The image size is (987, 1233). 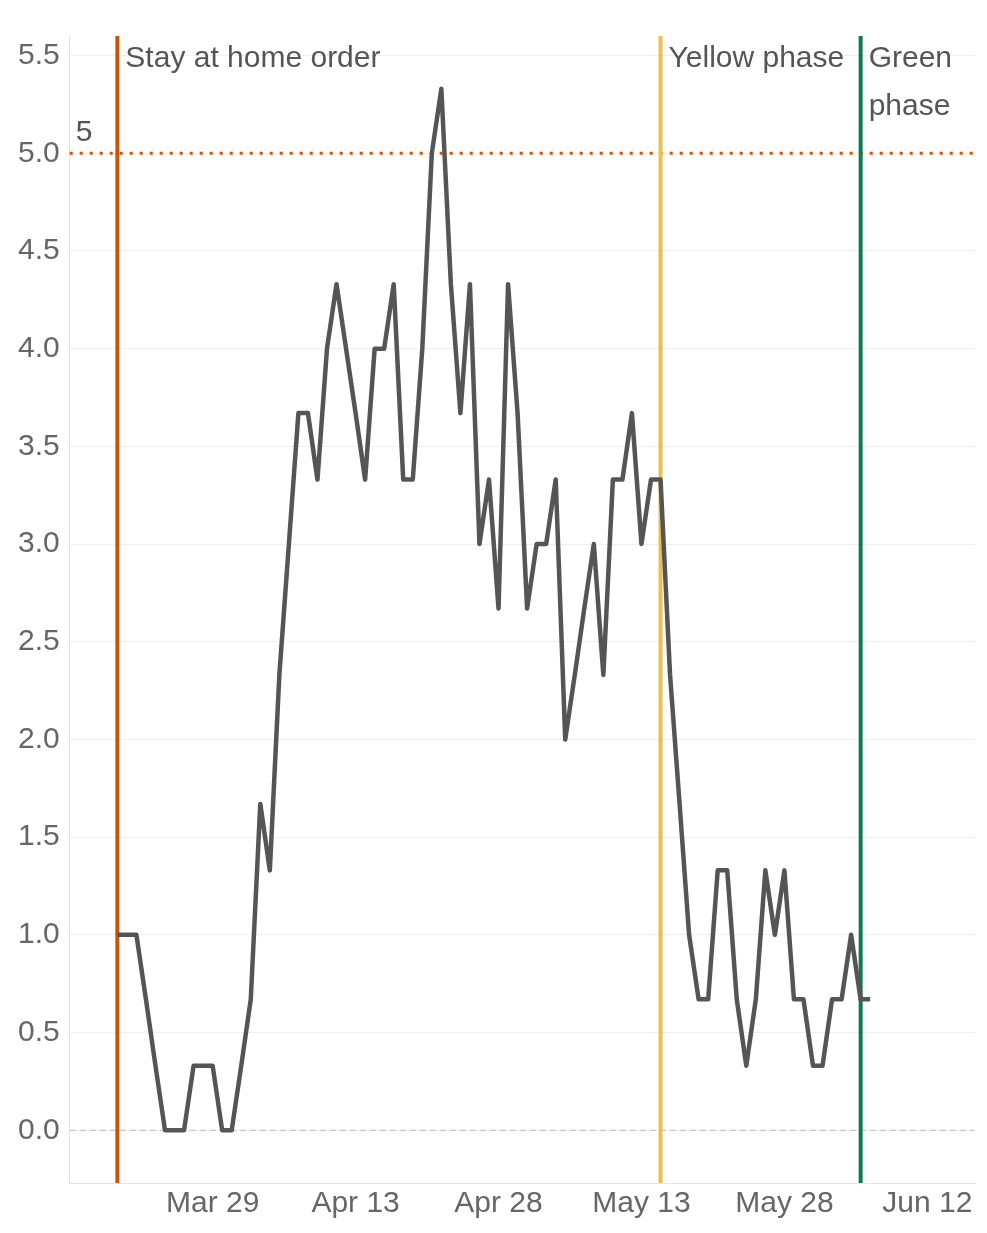 I want to click on ref-line-label: Green phase, so click(x=910, y=81).